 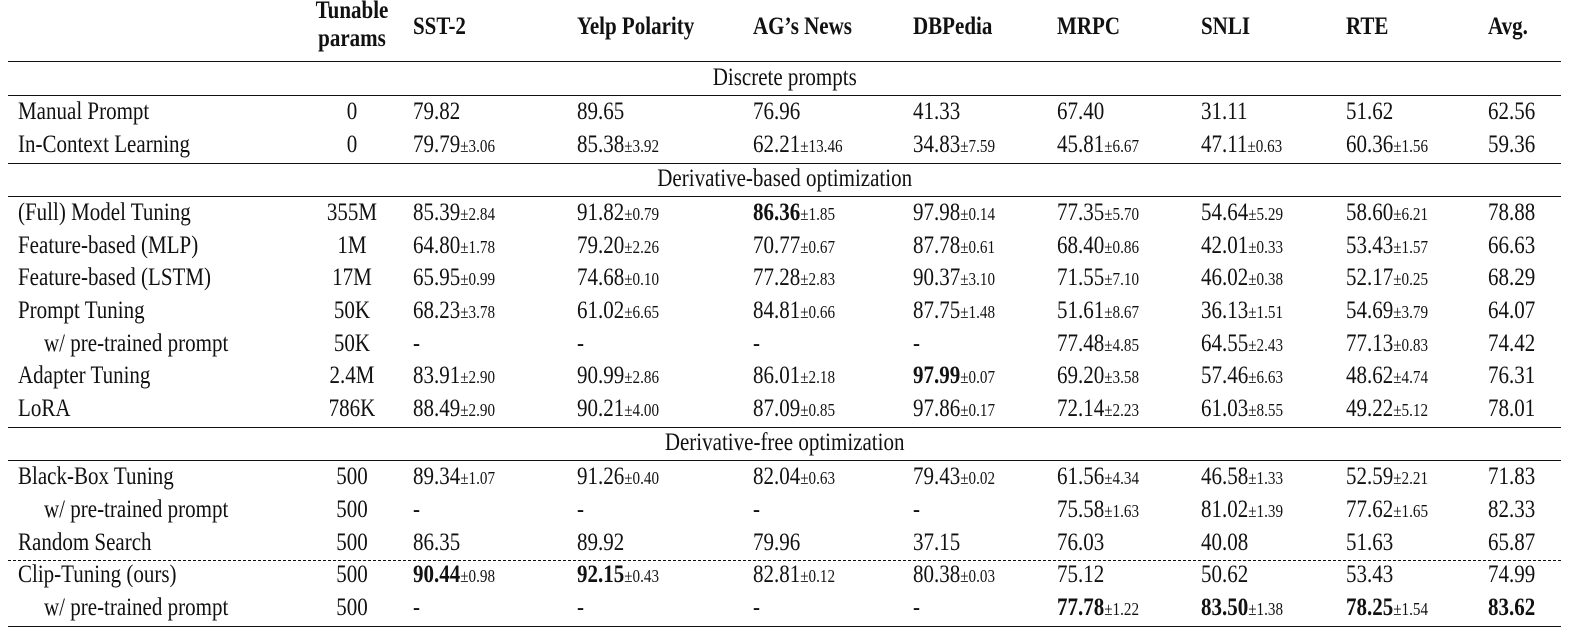 I want to click on cell-std: ±4.00, so click(x=642, y=409).